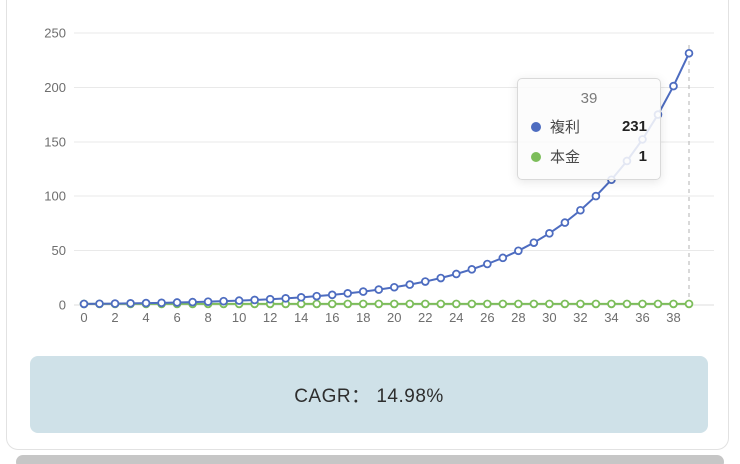 The image size is (740, 464). What do you see at coordinates (589, 98) in the screenshot?
I see `tooltip-title: 39` at bounding box center [589, 98].